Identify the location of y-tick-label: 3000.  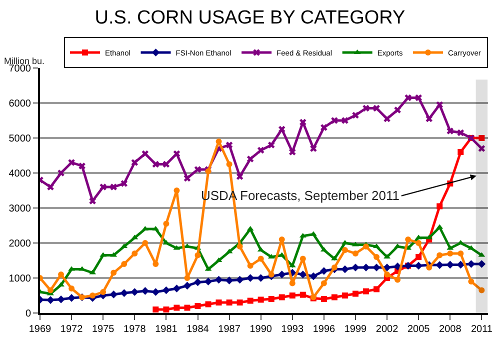
(20, 209).